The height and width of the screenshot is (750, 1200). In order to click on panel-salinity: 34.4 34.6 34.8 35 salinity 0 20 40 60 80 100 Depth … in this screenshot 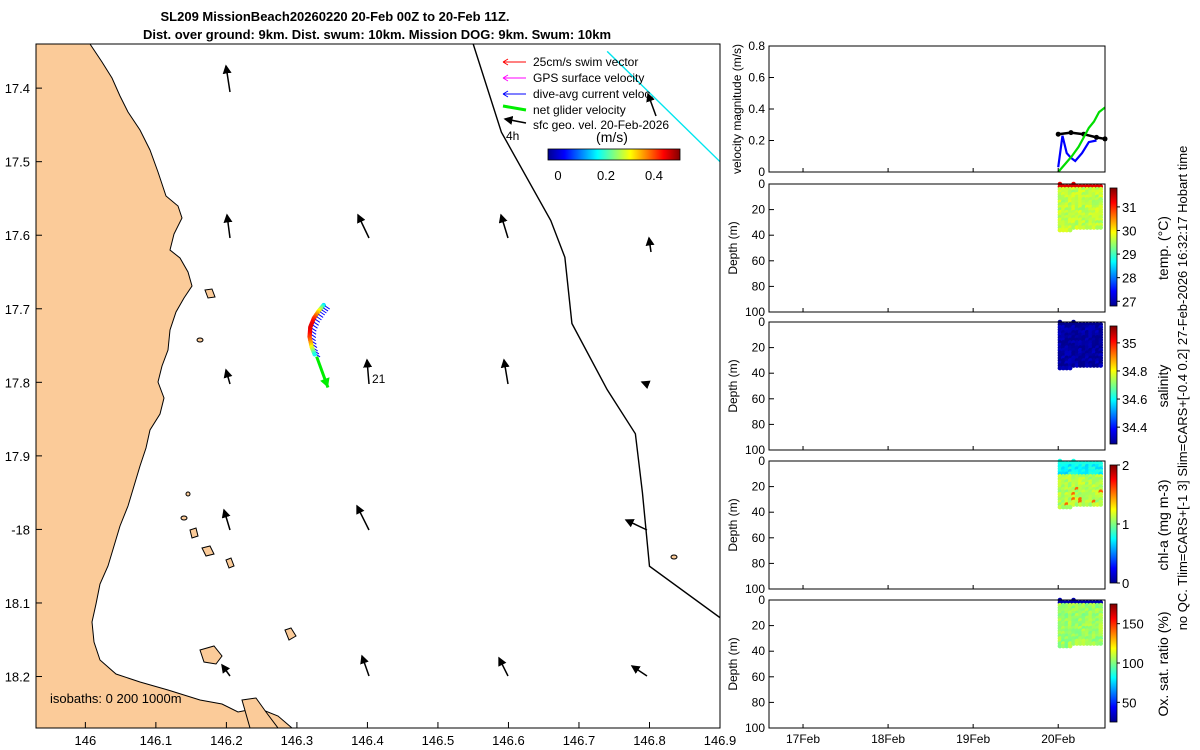, I will do `click(948, 386)`.